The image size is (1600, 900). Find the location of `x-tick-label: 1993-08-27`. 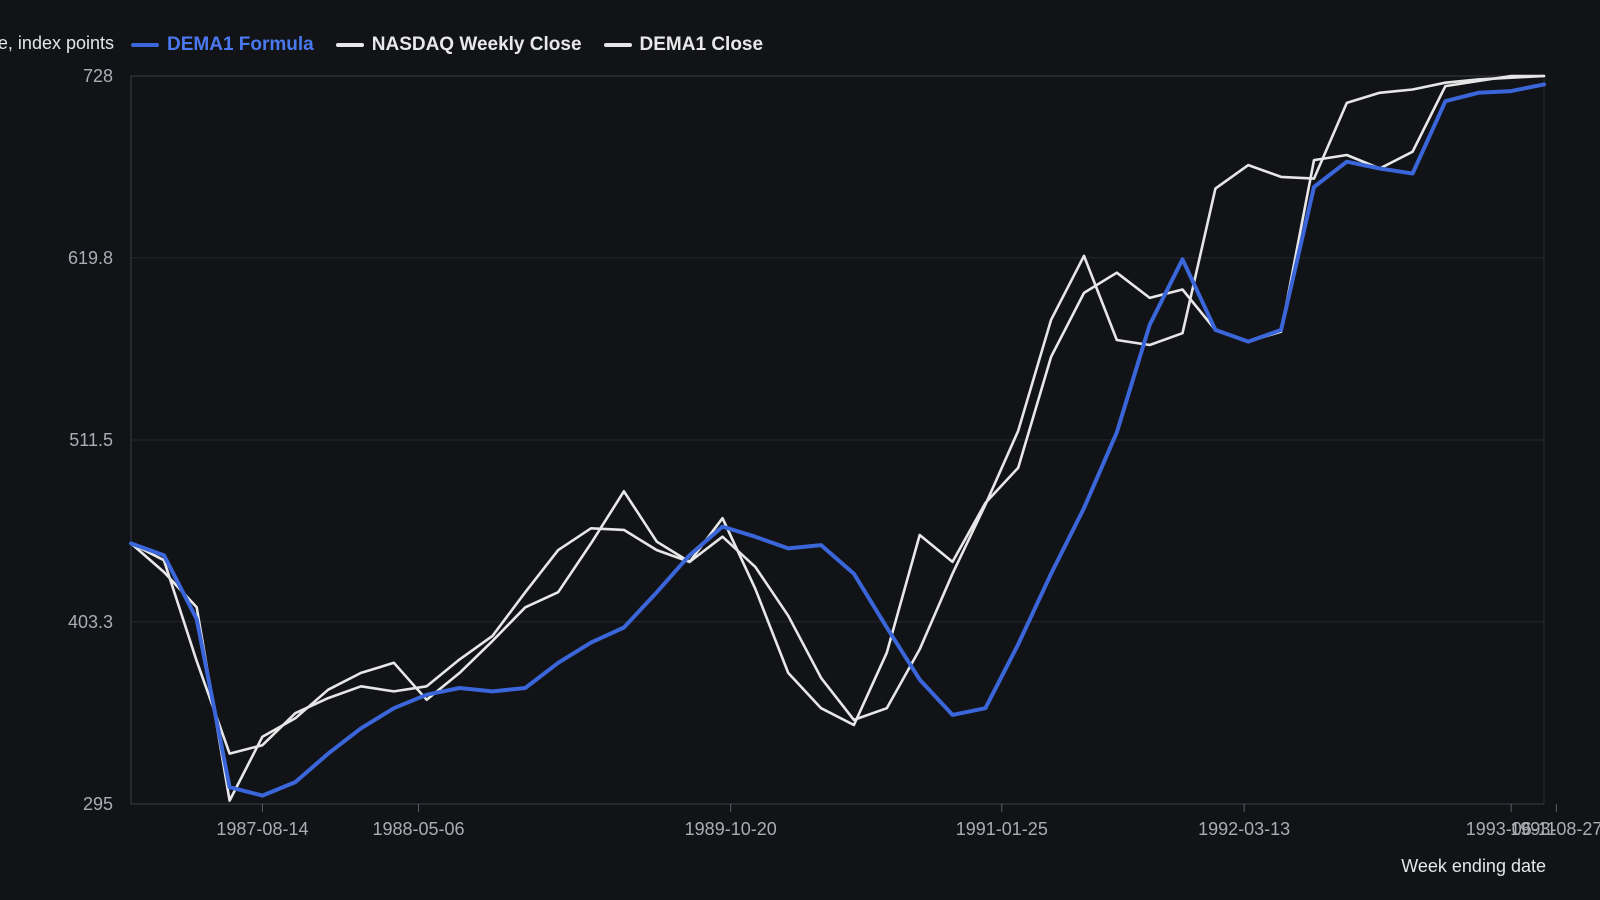

x-tick-label: 1993-08-27 is located at coordinates (1555, 829).